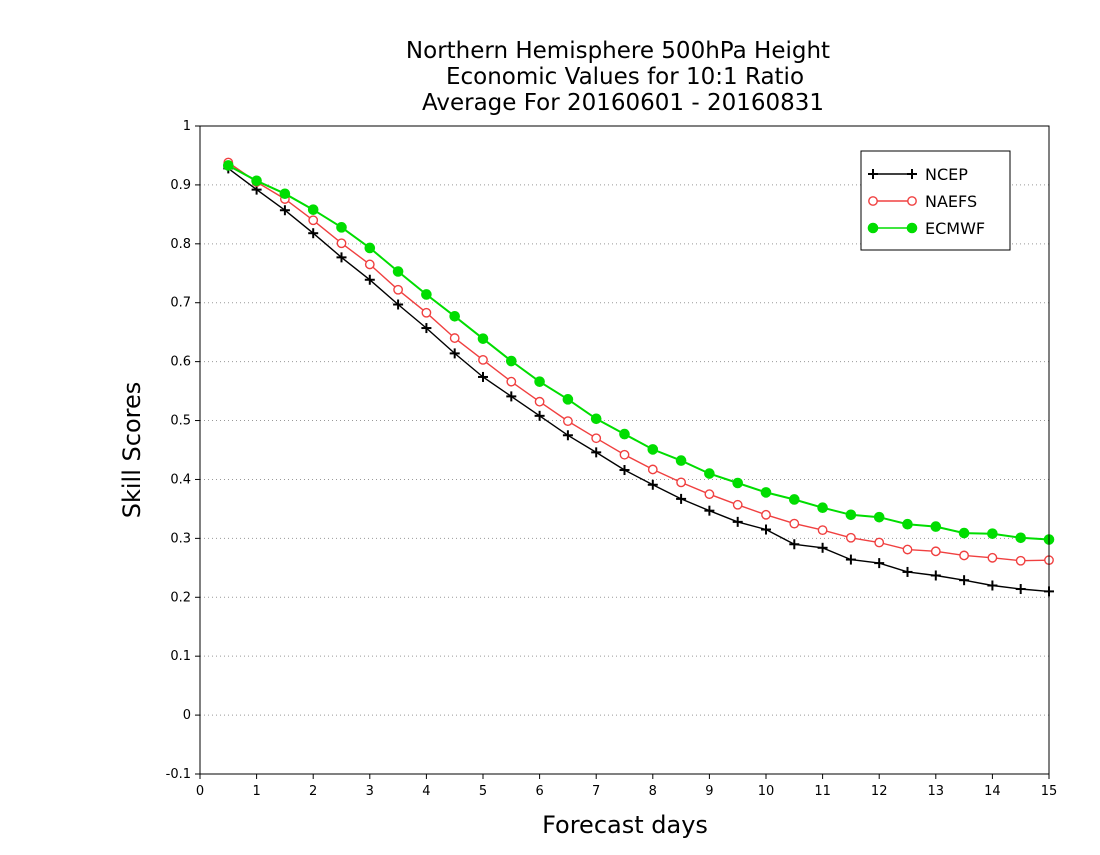 This screenshot has height=855, width=1100. What do you see at coordinates (483, 791) in the screenshot?
I see `x-tick-label: 5` at bounding box center [483, 791].